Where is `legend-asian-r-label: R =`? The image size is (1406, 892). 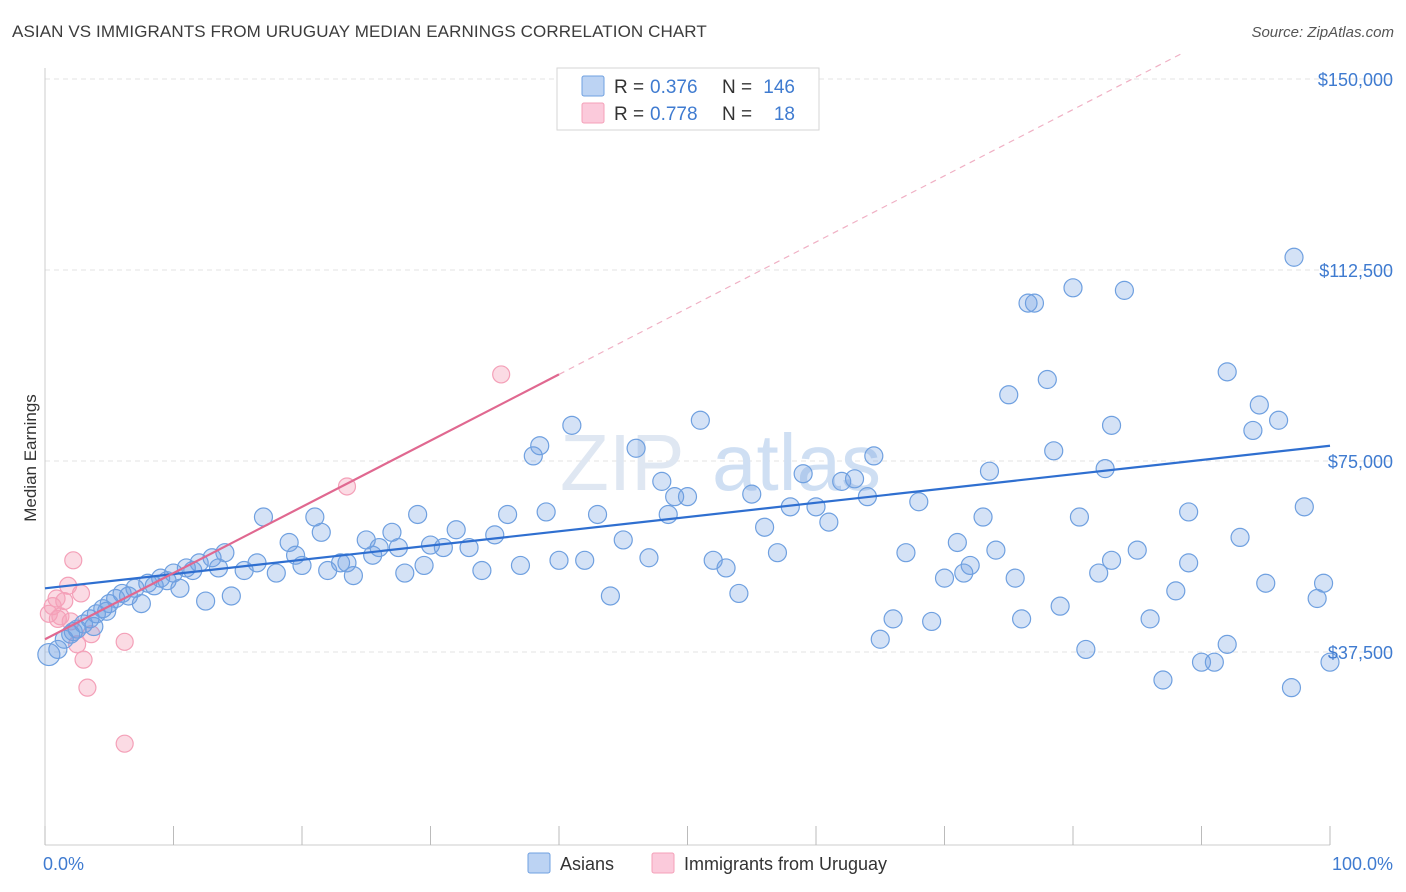 legend-asian-r-label: R = is located at coordinates (629, 87).